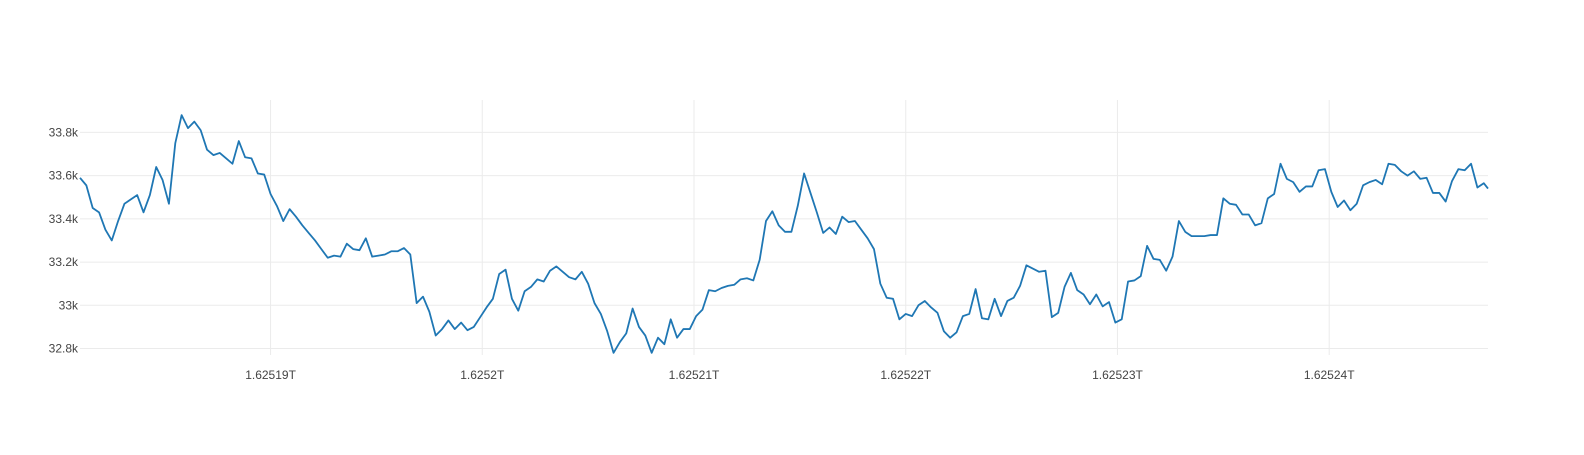  Describe the element at coordinates (694, 375) in the screenshot. I see `x-tick-label: 1.62521T` at that location.